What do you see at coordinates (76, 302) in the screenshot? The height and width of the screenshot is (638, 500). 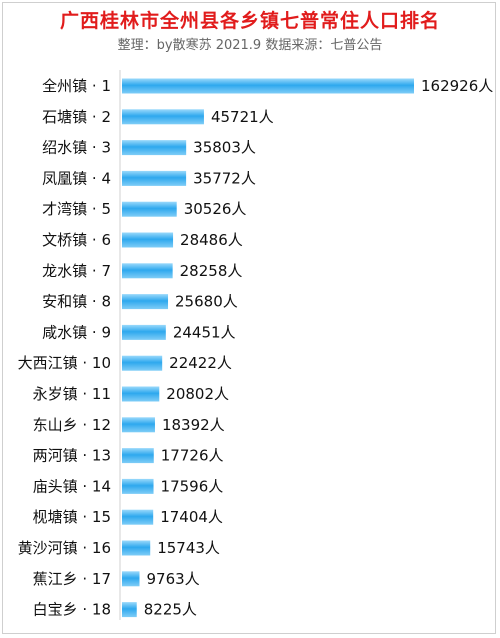 I see `category-label: 安和镇 · 8` at bounding box center [76, 302].